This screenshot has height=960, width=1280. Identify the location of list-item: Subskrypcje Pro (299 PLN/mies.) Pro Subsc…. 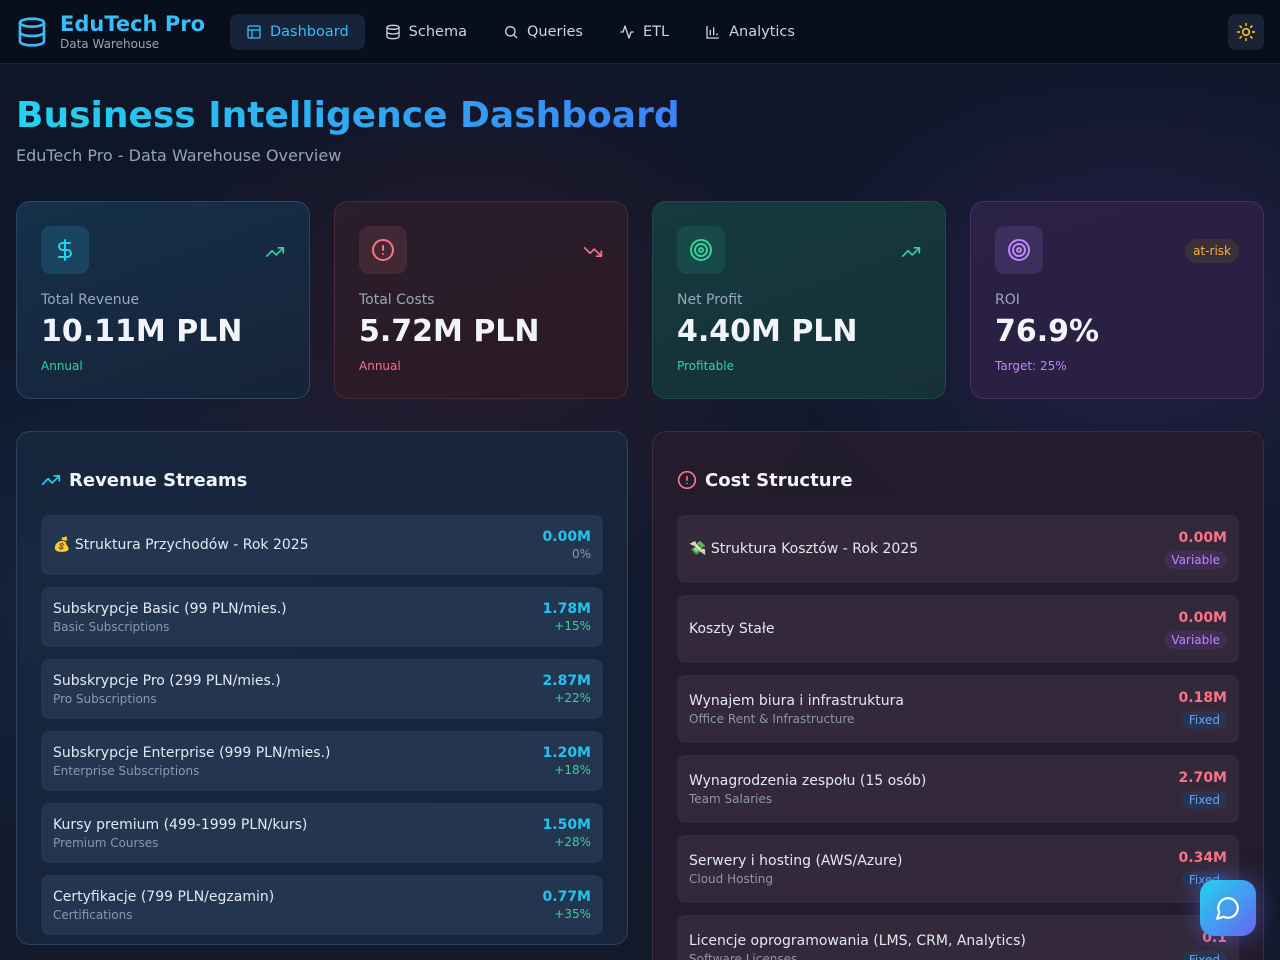
(322, 689).